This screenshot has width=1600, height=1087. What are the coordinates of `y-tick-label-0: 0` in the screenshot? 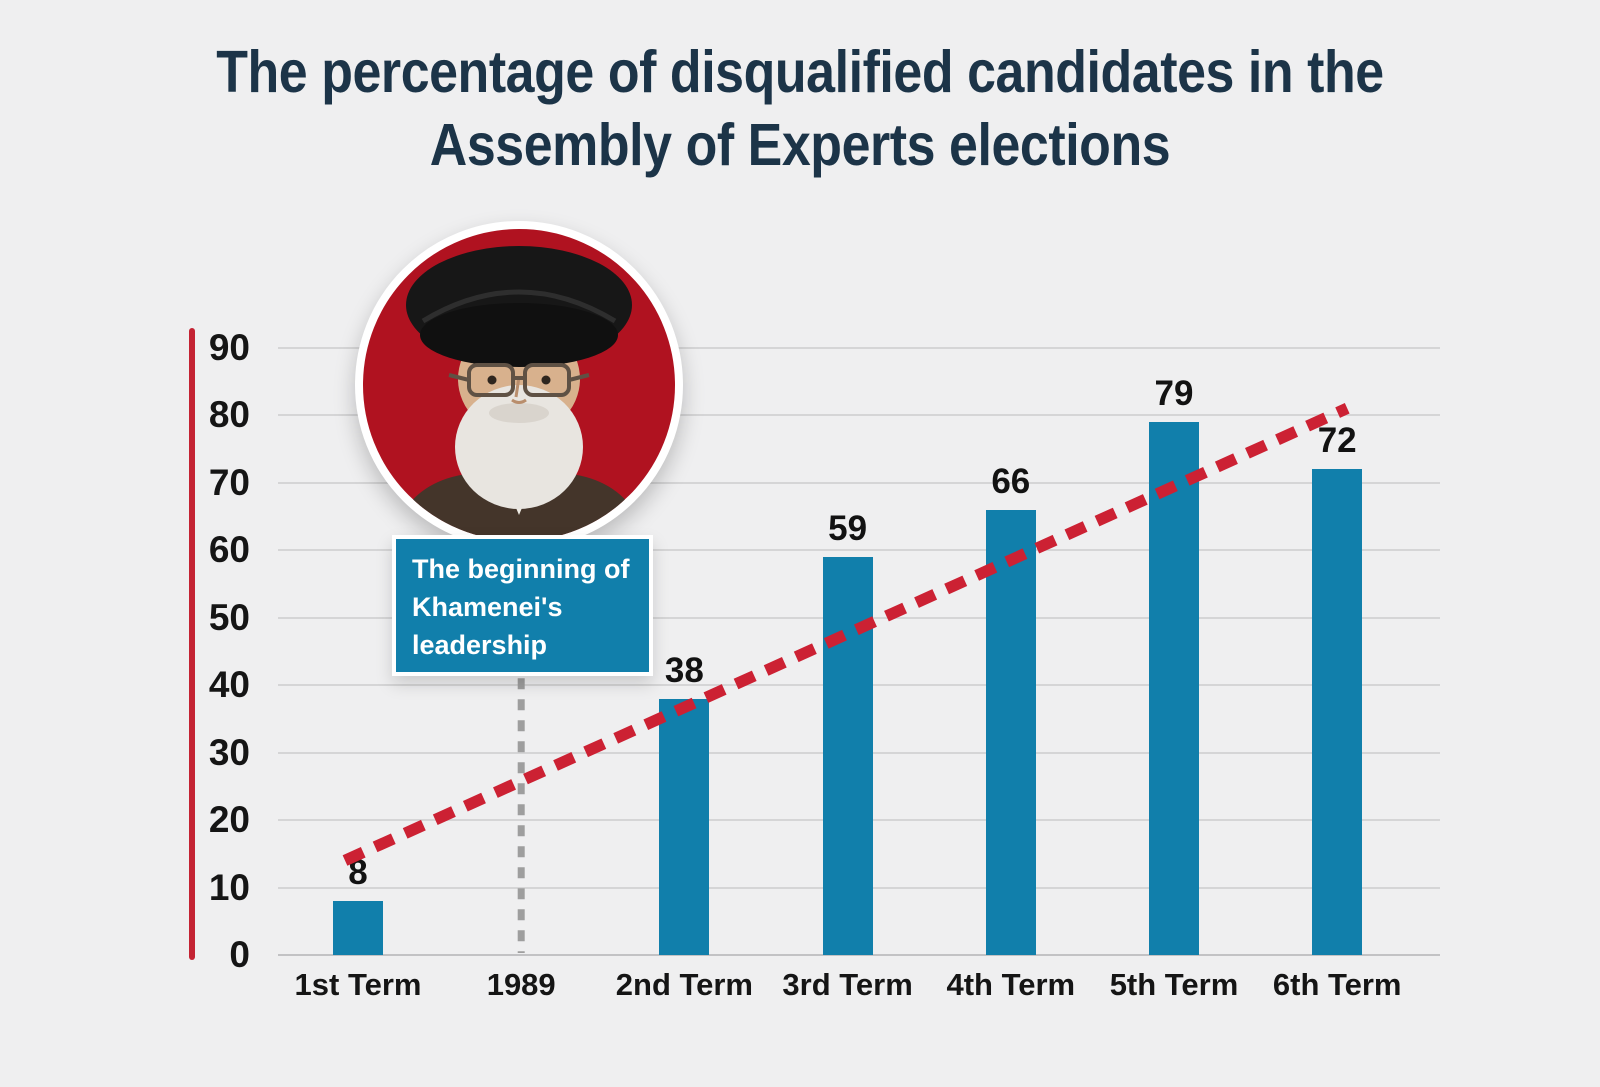 It's located at (239, 954).